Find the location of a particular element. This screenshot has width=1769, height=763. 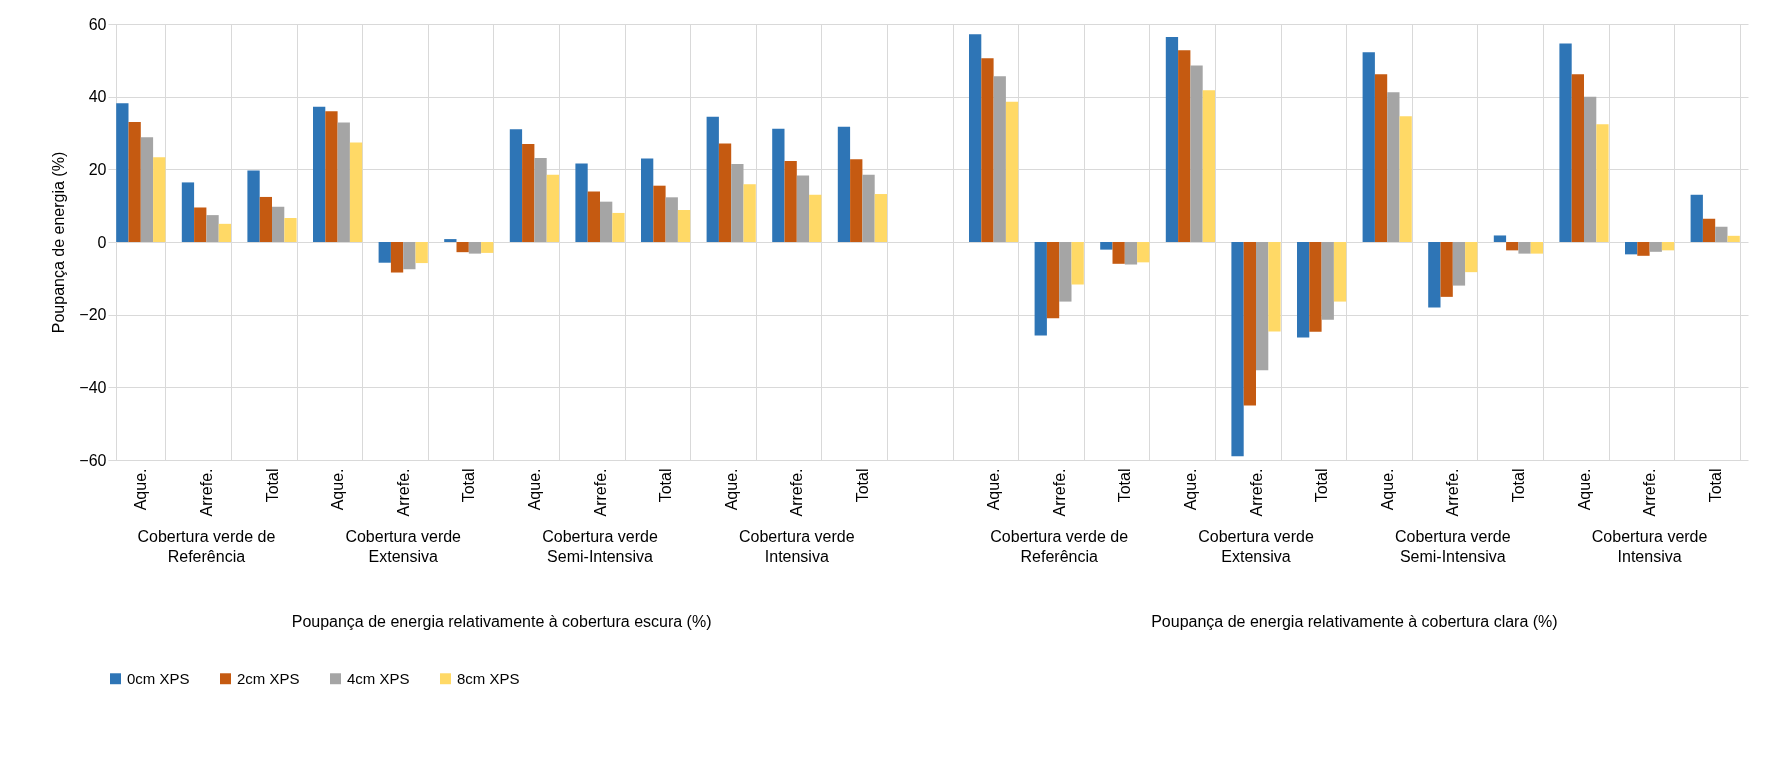

y-tick-label: −60 is located at coordinates (93, 460).